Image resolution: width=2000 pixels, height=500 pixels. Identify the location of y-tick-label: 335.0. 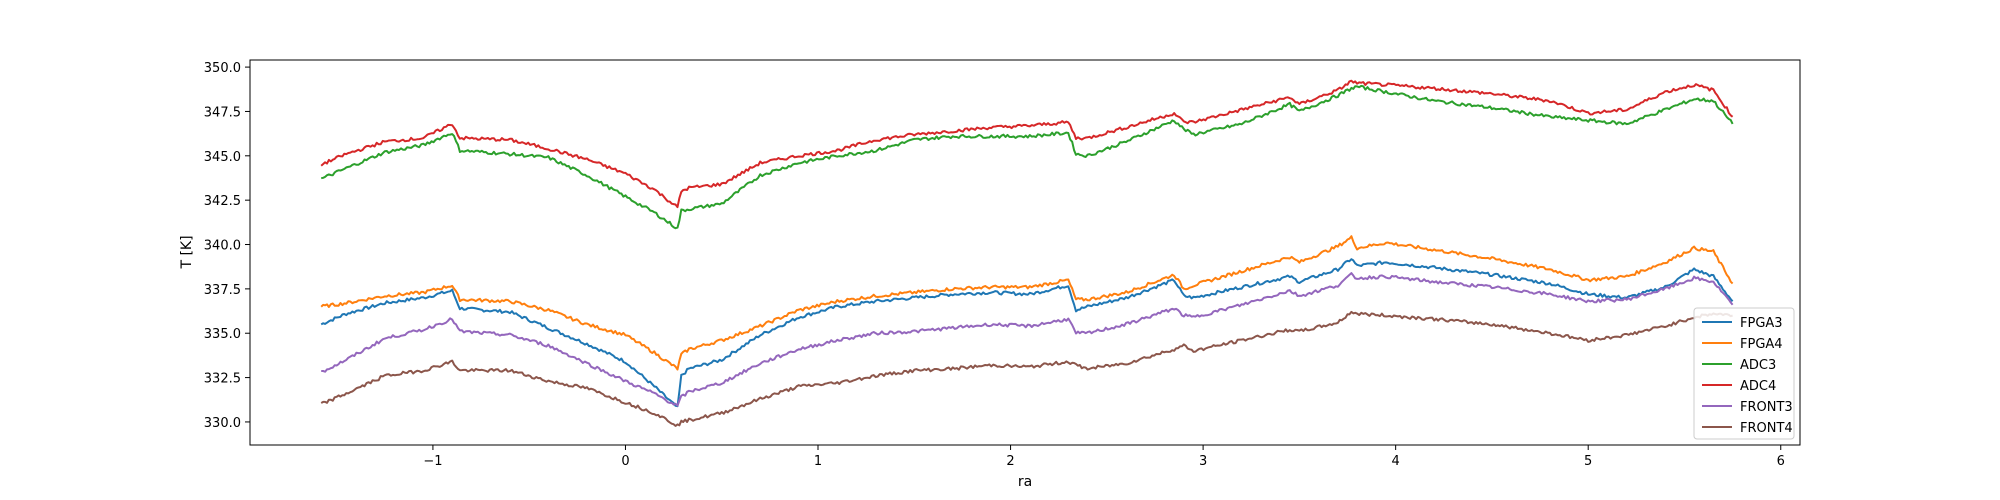
(222, 334).